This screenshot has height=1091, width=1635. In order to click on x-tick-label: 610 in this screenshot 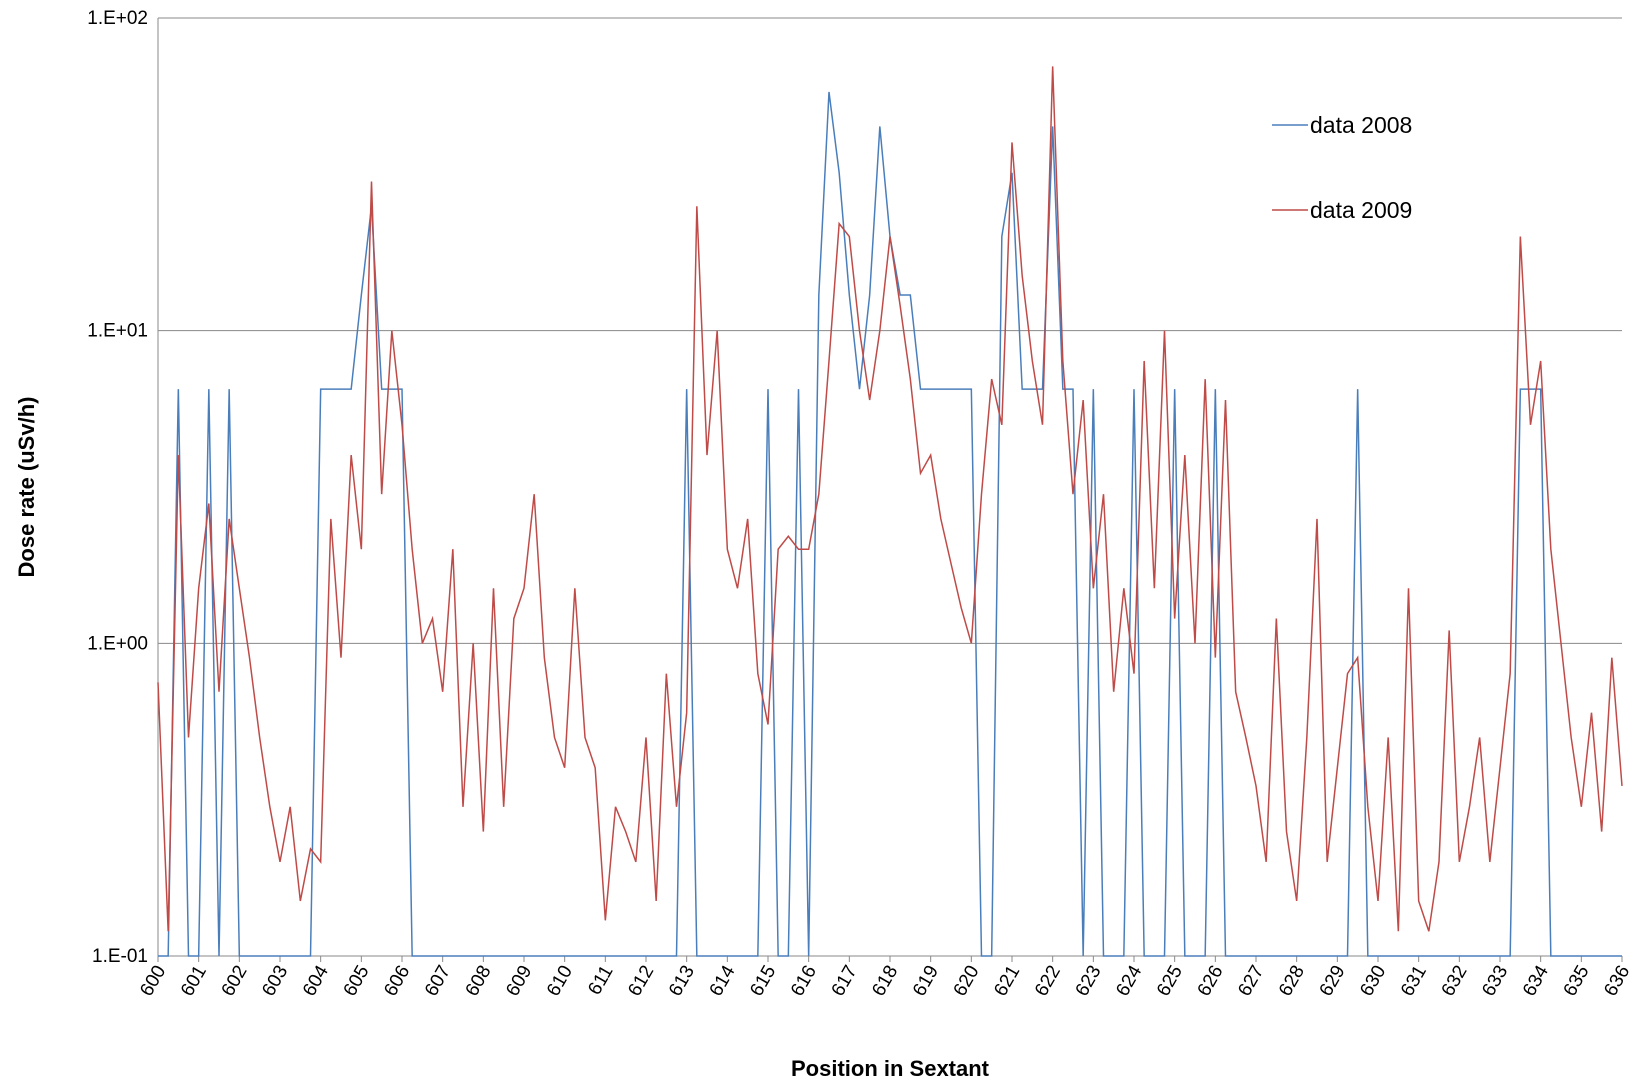, I will do `click(560, 981)`.